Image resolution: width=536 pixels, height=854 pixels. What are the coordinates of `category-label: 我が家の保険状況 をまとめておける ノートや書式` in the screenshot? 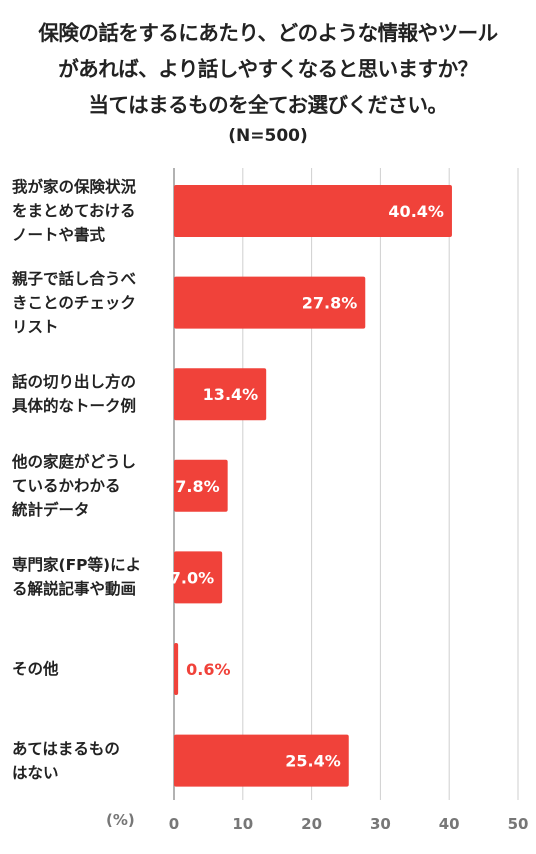 It's located at (92, 211).